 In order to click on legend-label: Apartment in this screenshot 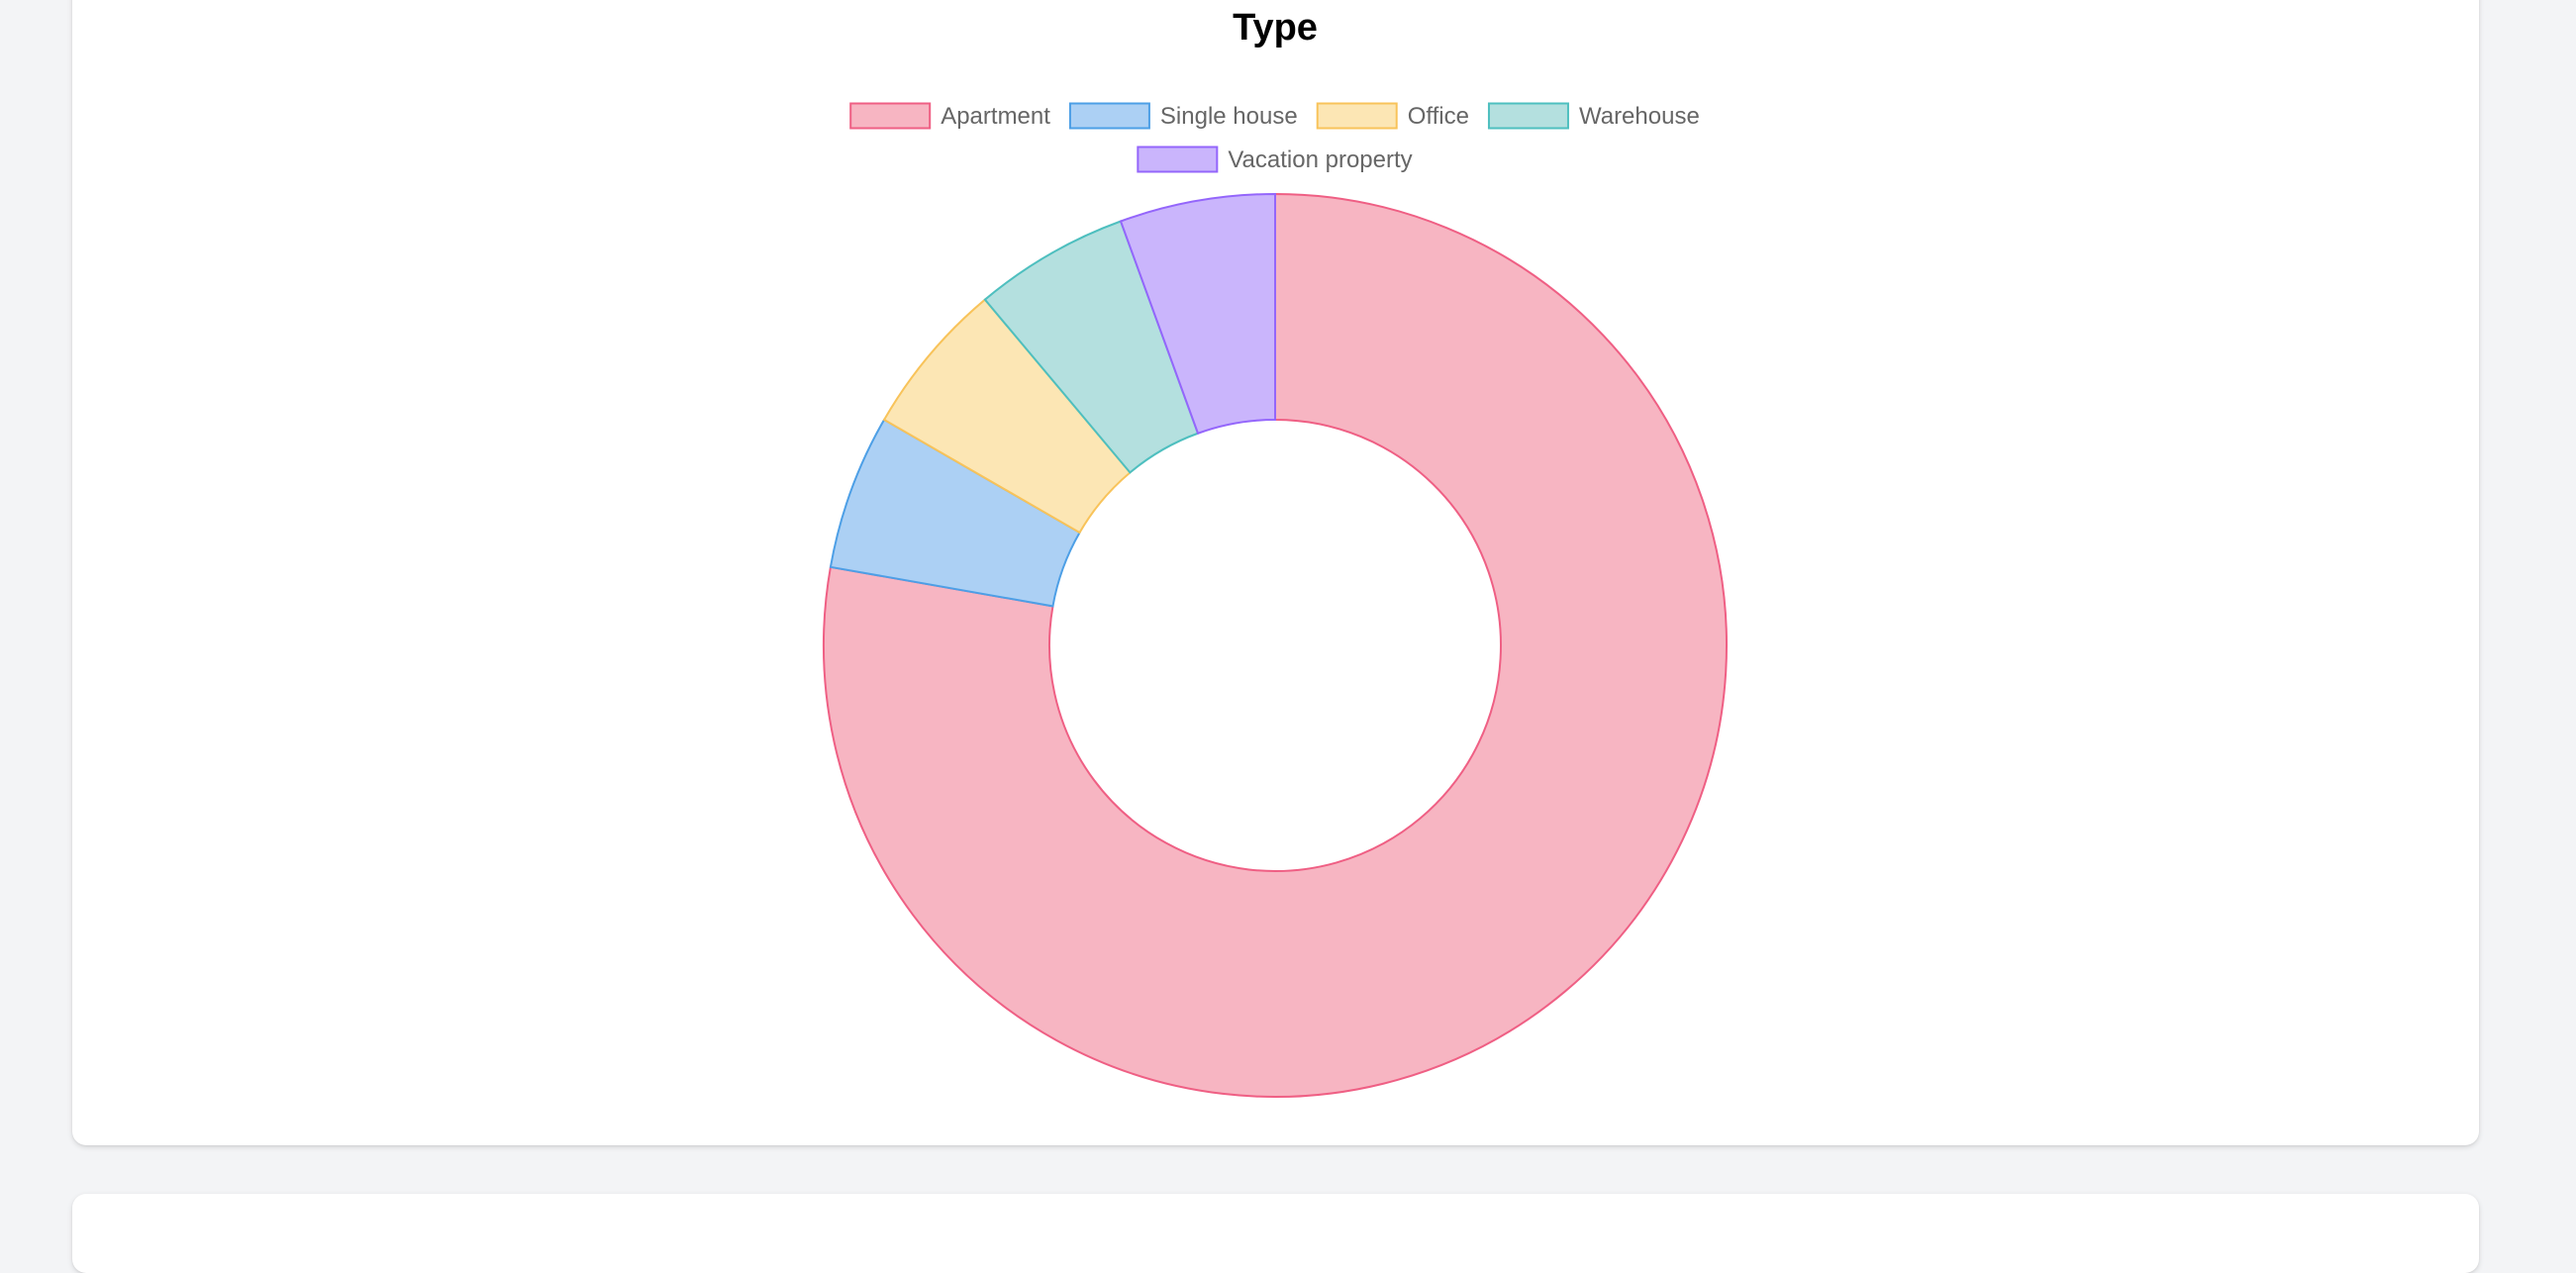, I will do `click(995, 116)`.